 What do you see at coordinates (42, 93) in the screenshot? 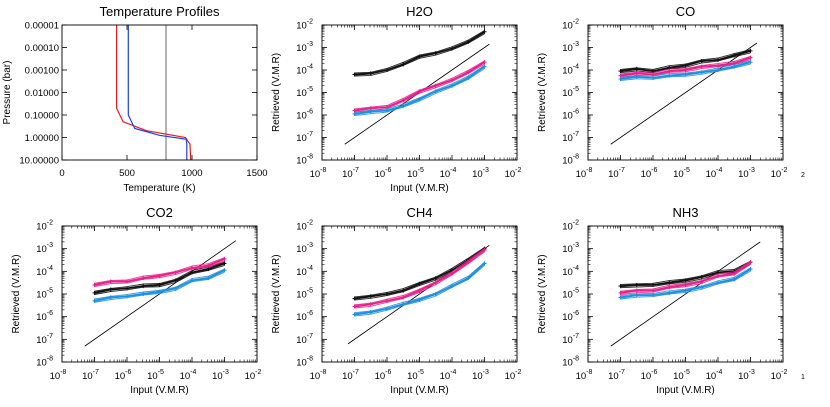
I see `y-tick-label: 0.01000` at bounding box center [42, 93].